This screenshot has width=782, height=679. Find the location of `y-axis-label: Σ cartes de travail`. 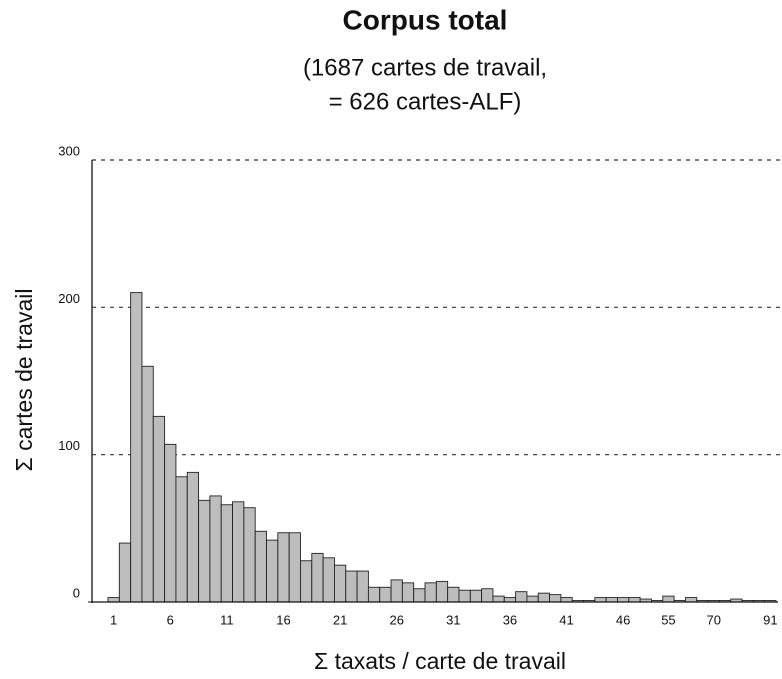

y-axis-label: Σ cartes de travail is located at coordinates (24, 380).